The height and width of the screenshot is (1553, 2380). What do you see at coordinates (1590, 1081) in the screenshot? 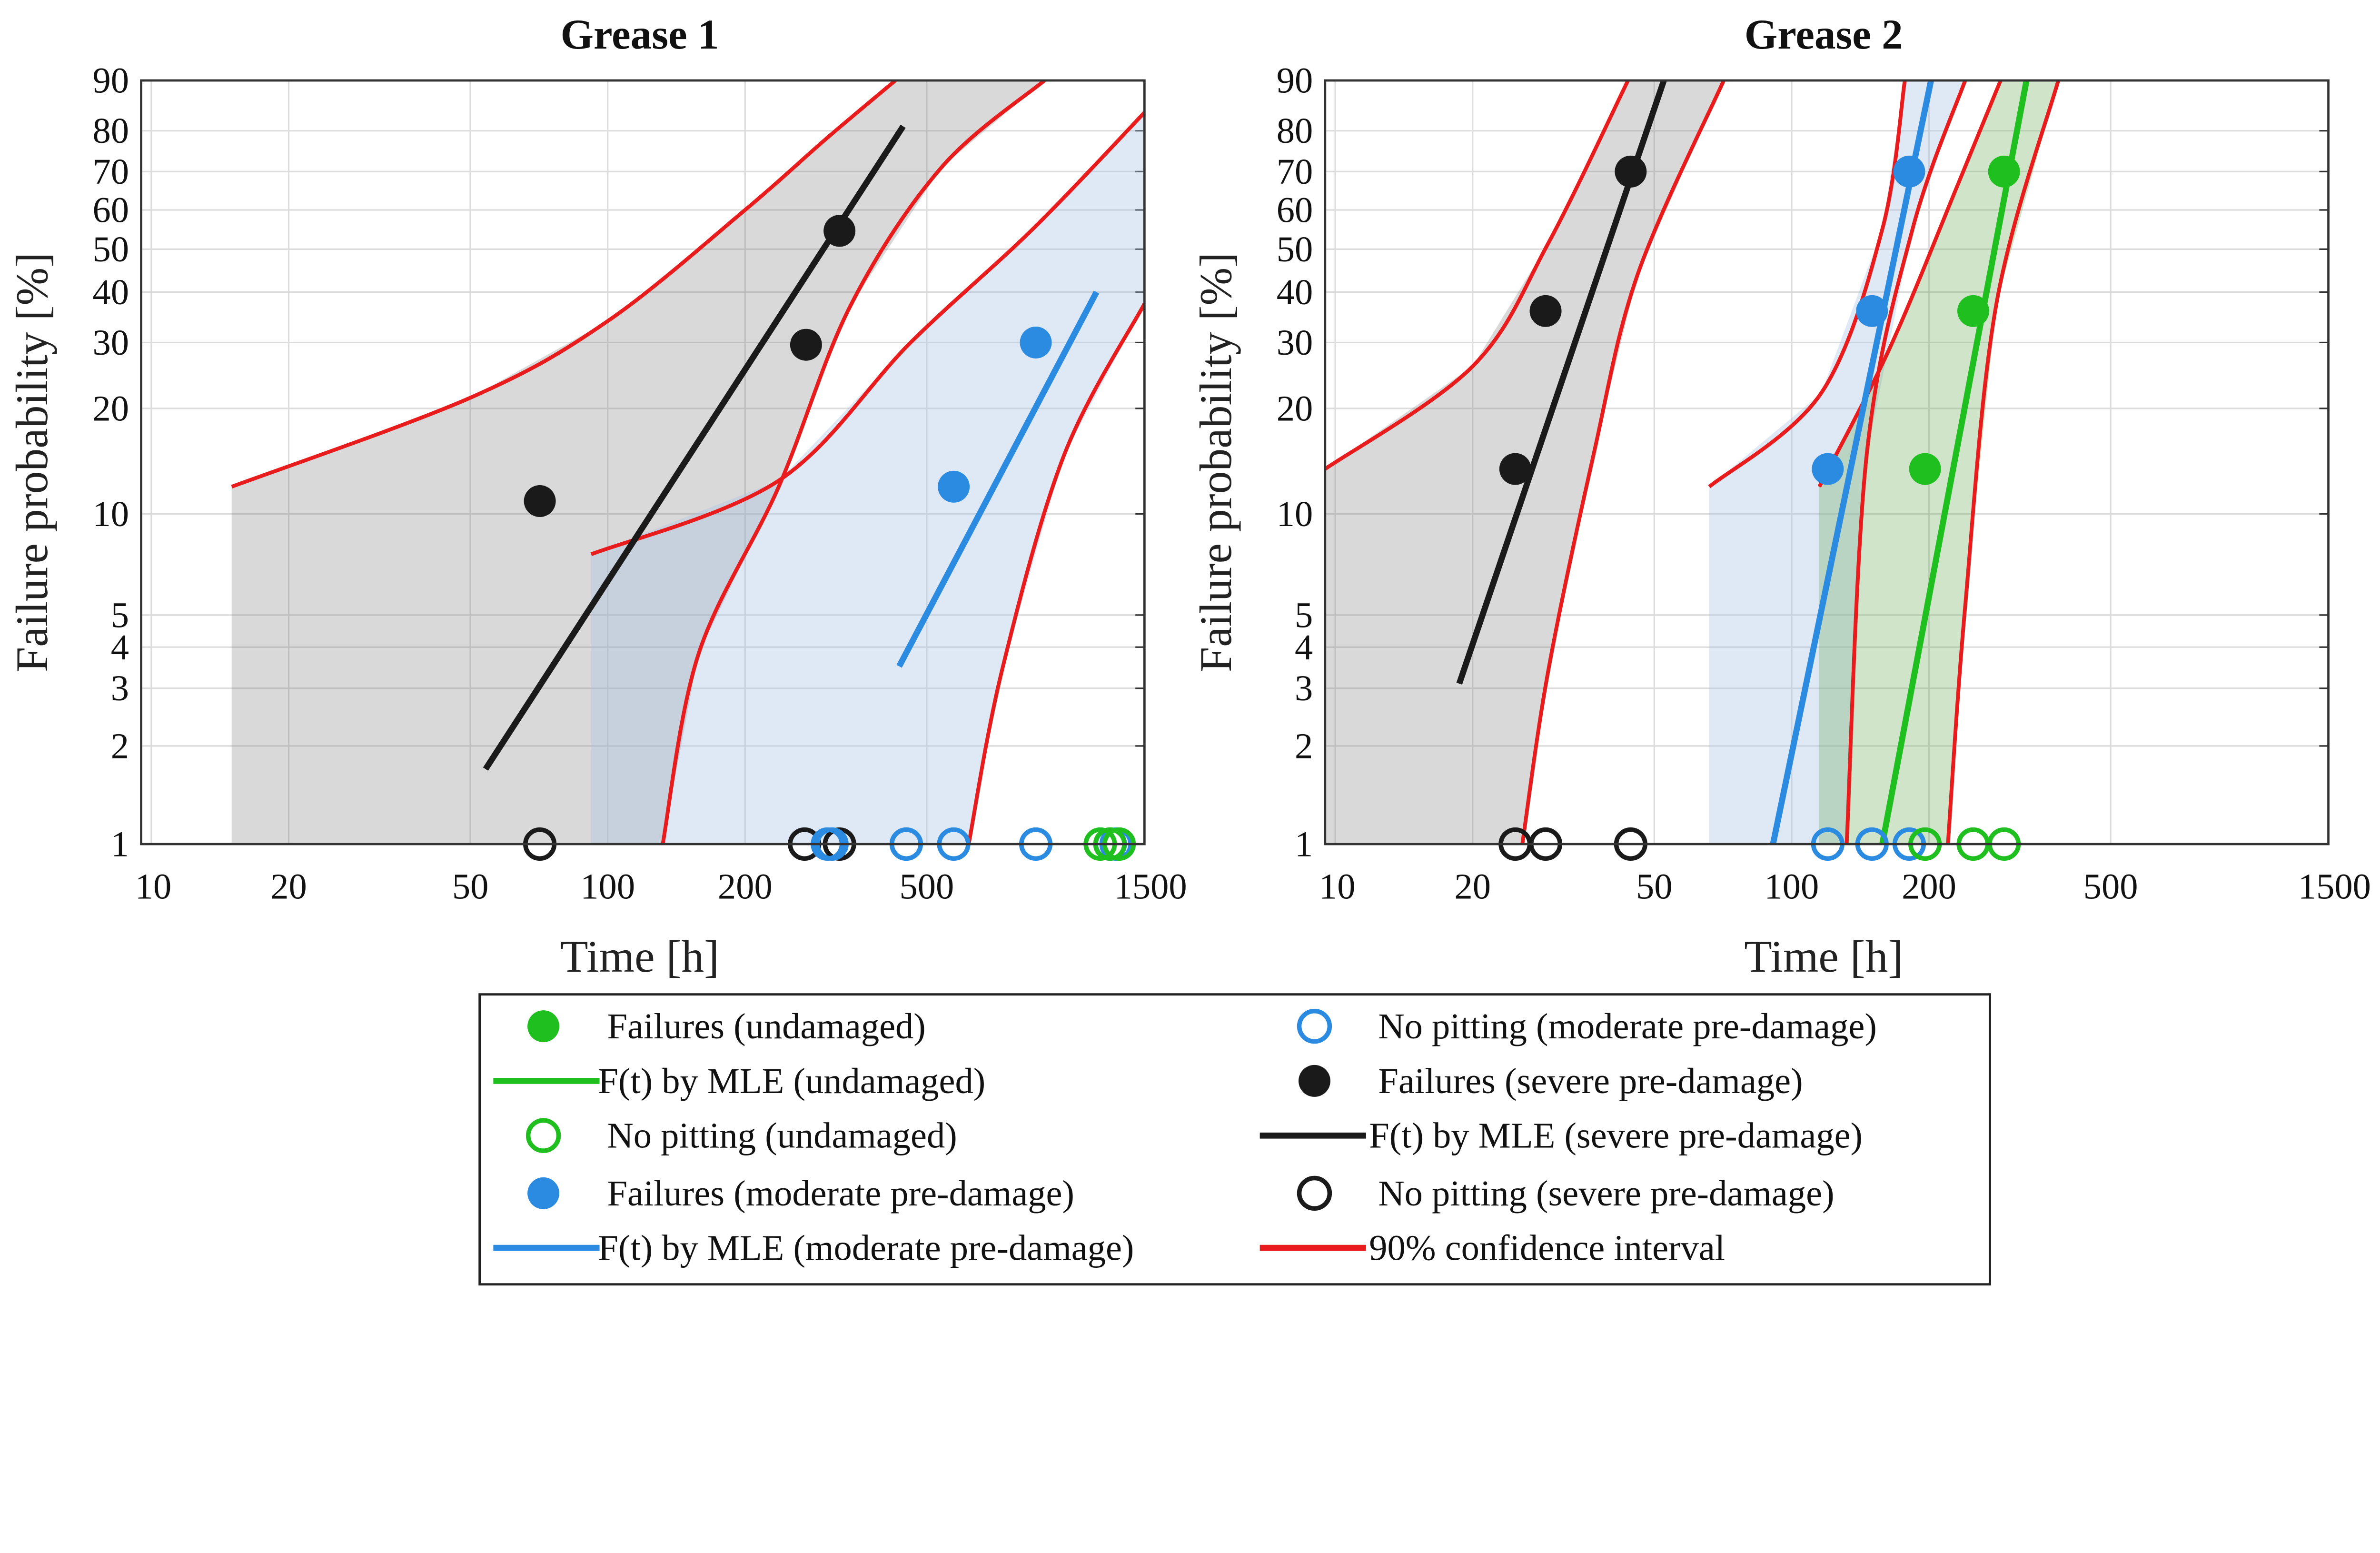
I see `legend-label: Failures (severe pre-damage)` at bounding box center [1590, 1081].